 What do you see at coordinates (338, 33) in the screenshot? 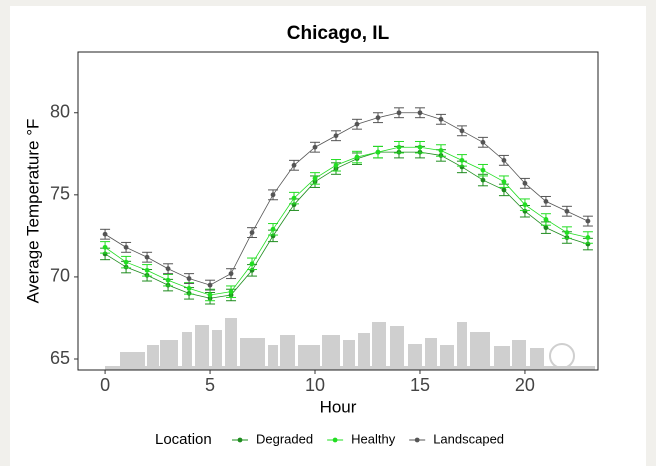
I see `chart-title: Chicago, IL` at bounding box center [338, 33].